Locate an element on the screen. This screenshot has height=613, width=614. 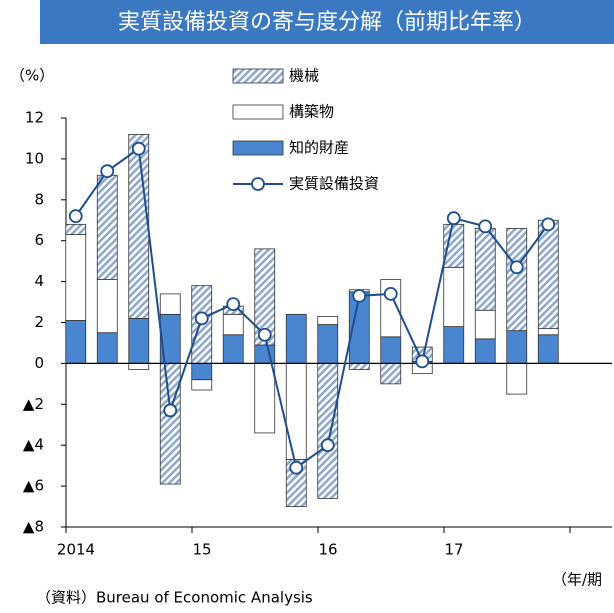
x-tick-label: 15 is located at coordinates (201, 550).